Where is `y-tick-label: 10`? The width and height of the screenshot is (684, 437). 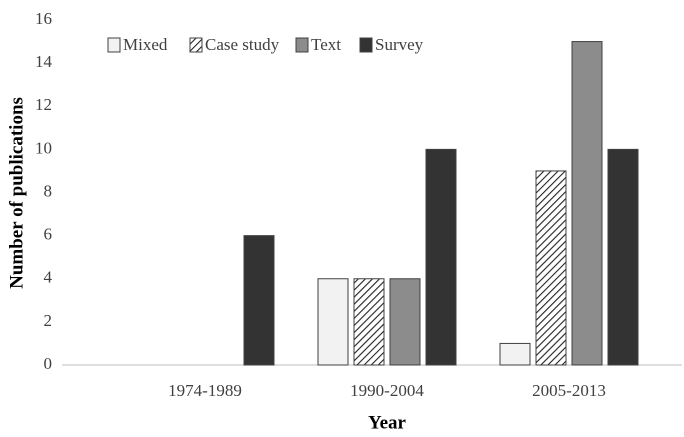 y-tick-label: 10 is located at coordinates (43, 147).